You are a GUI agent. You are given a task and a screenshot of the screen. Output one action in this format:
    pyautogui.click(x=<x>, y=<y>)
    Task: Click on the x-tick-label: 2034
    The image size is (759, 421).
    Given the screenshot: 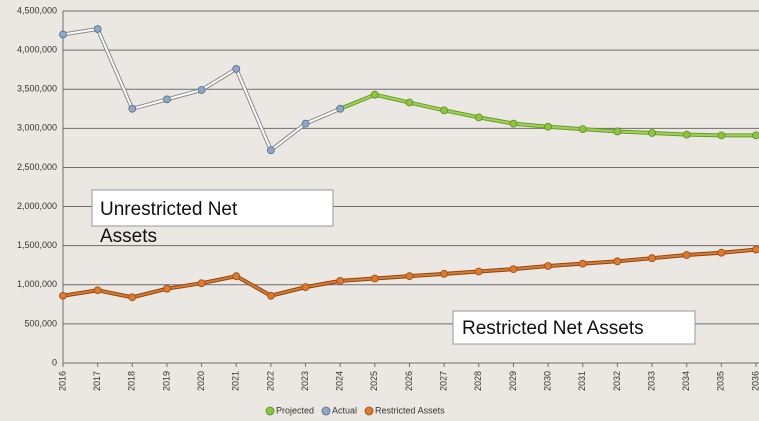 What is the action you would take?
    pyautogui.click(x=686, y=381)
    